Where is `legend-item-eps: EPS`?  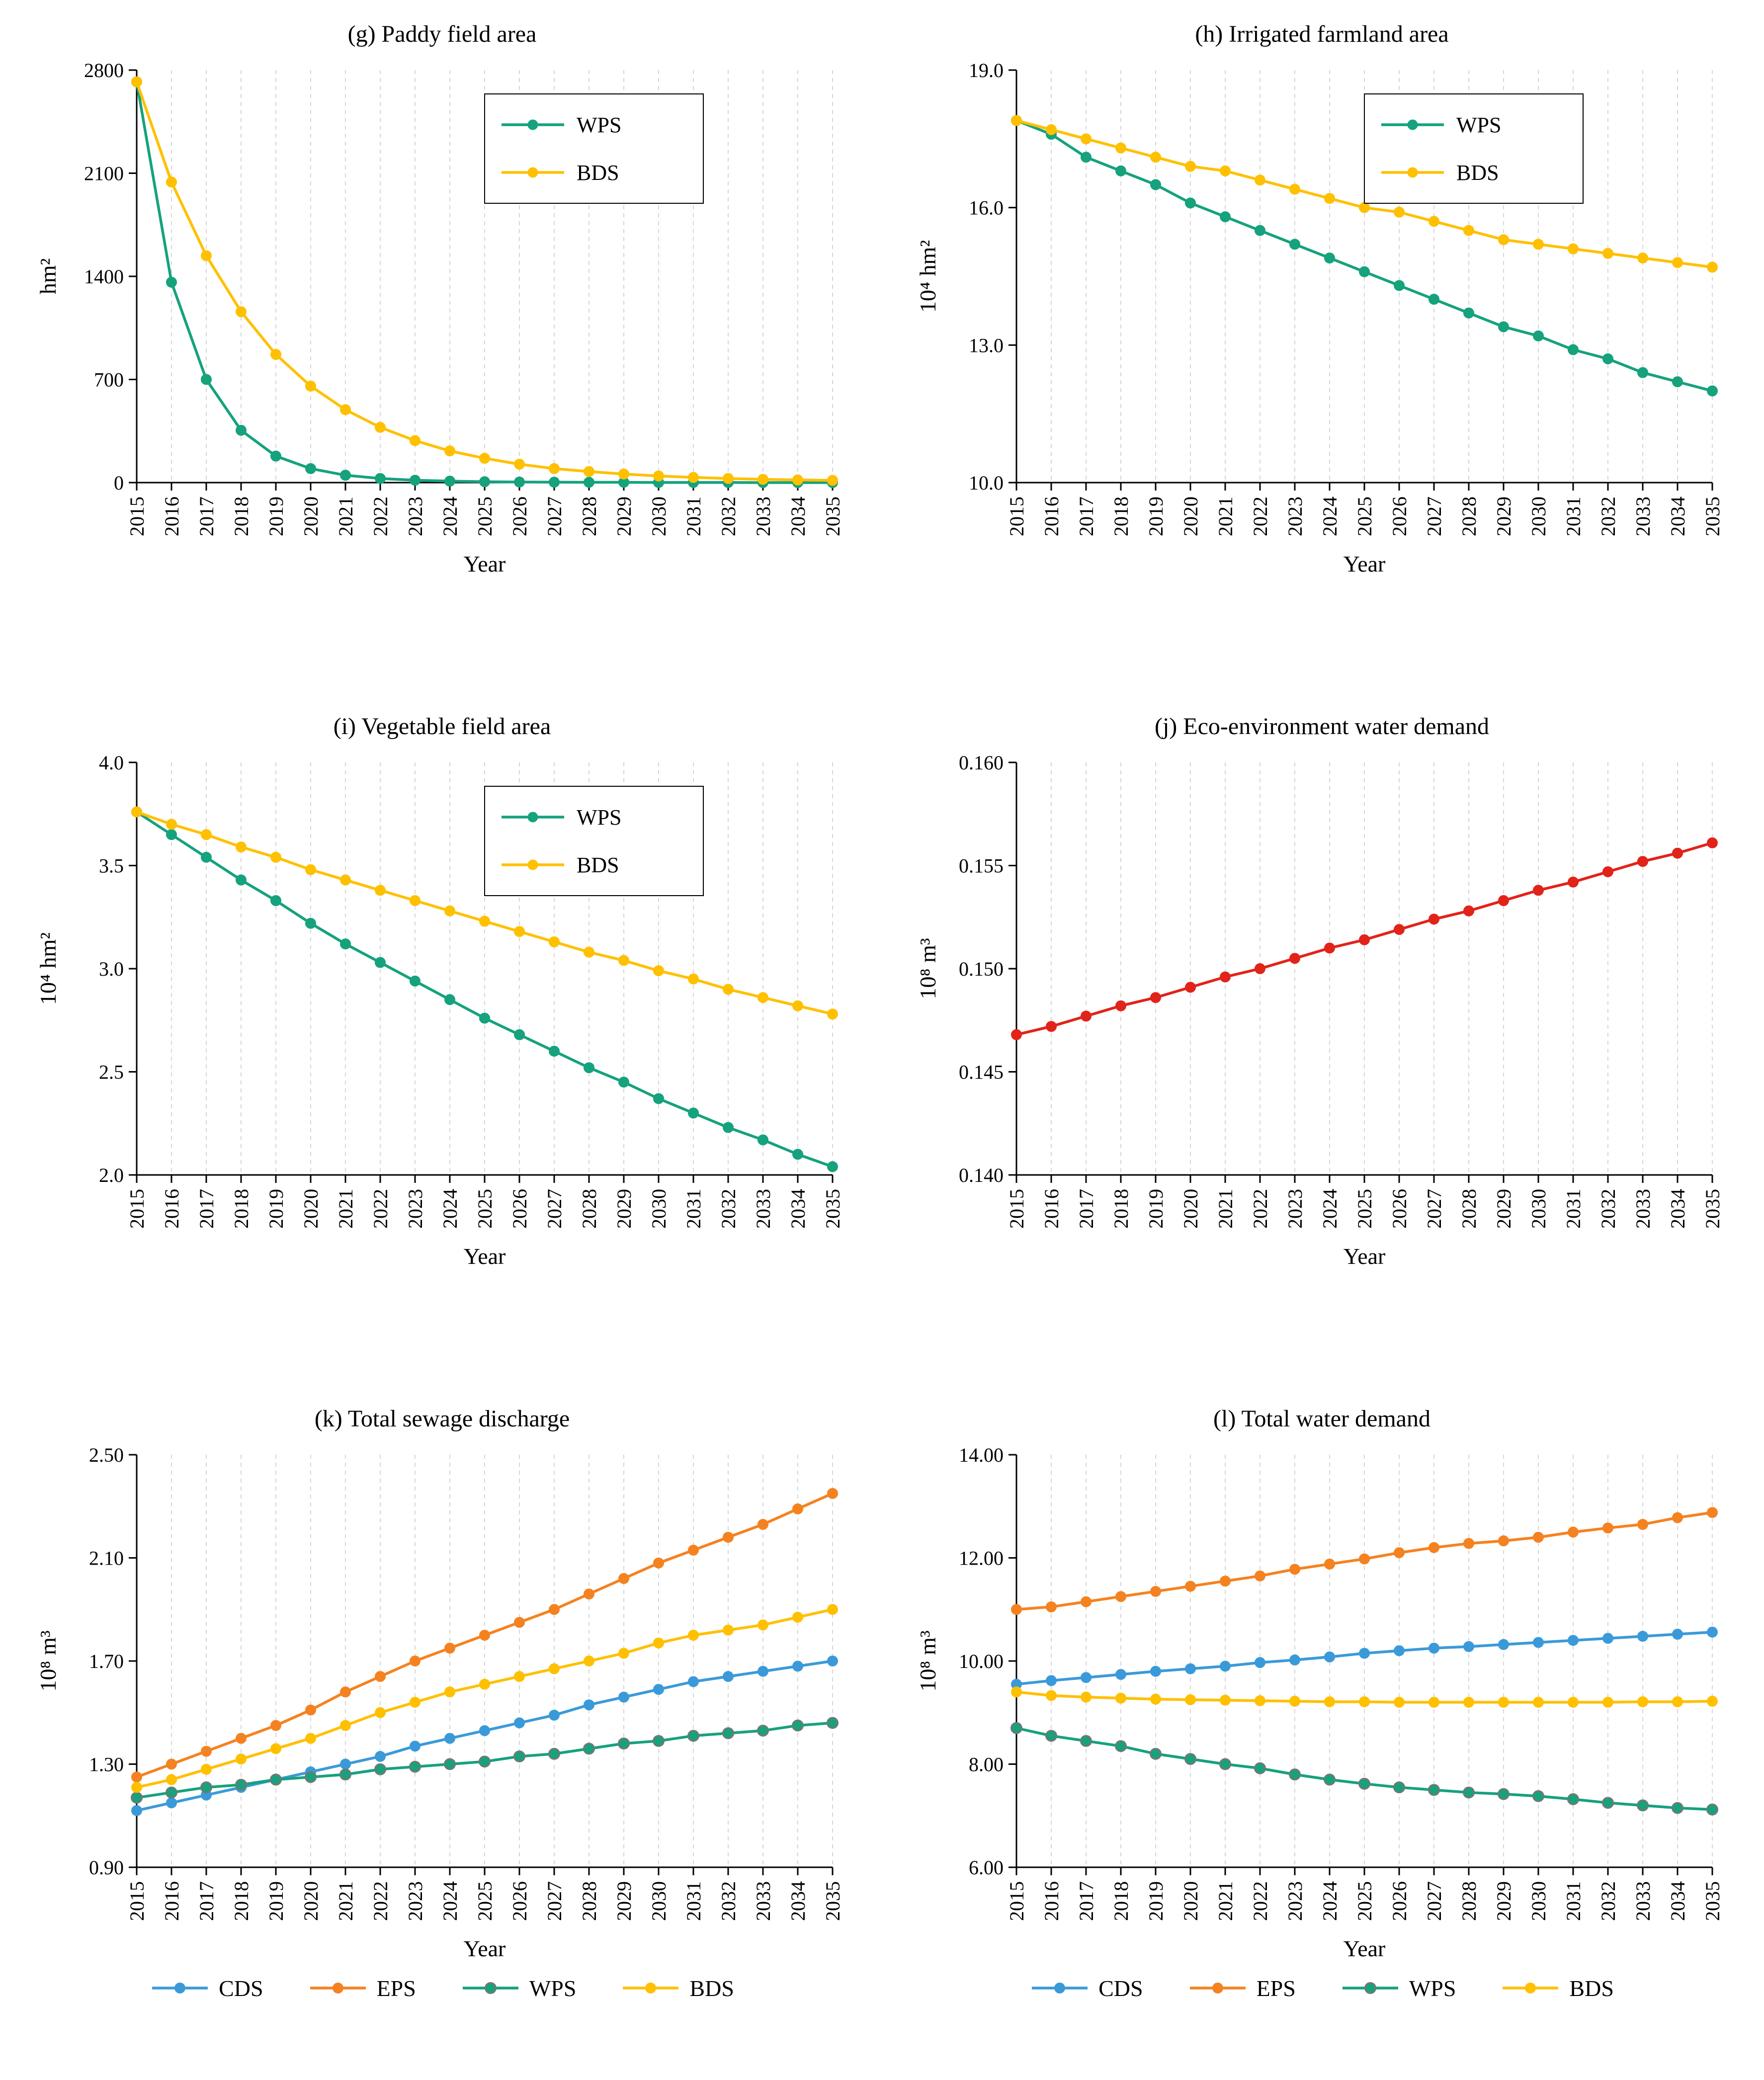 legend-item-eps: EPS is located at coordinates (1242, 1988).